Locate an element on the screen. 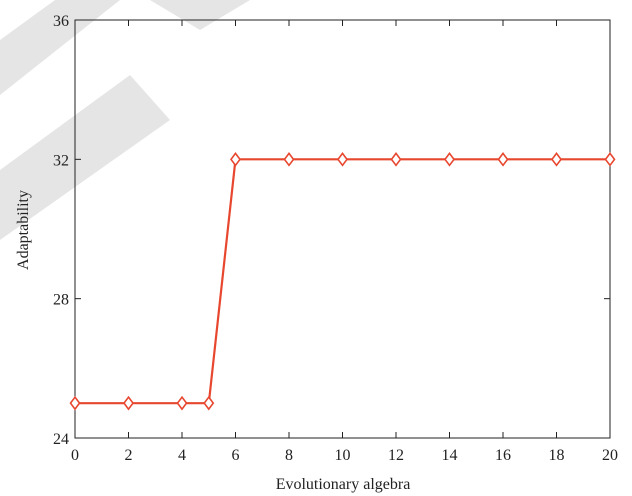 This screenshot has height=496, width=632. y-tick-label: 36 is located at coordinates (61, 21).